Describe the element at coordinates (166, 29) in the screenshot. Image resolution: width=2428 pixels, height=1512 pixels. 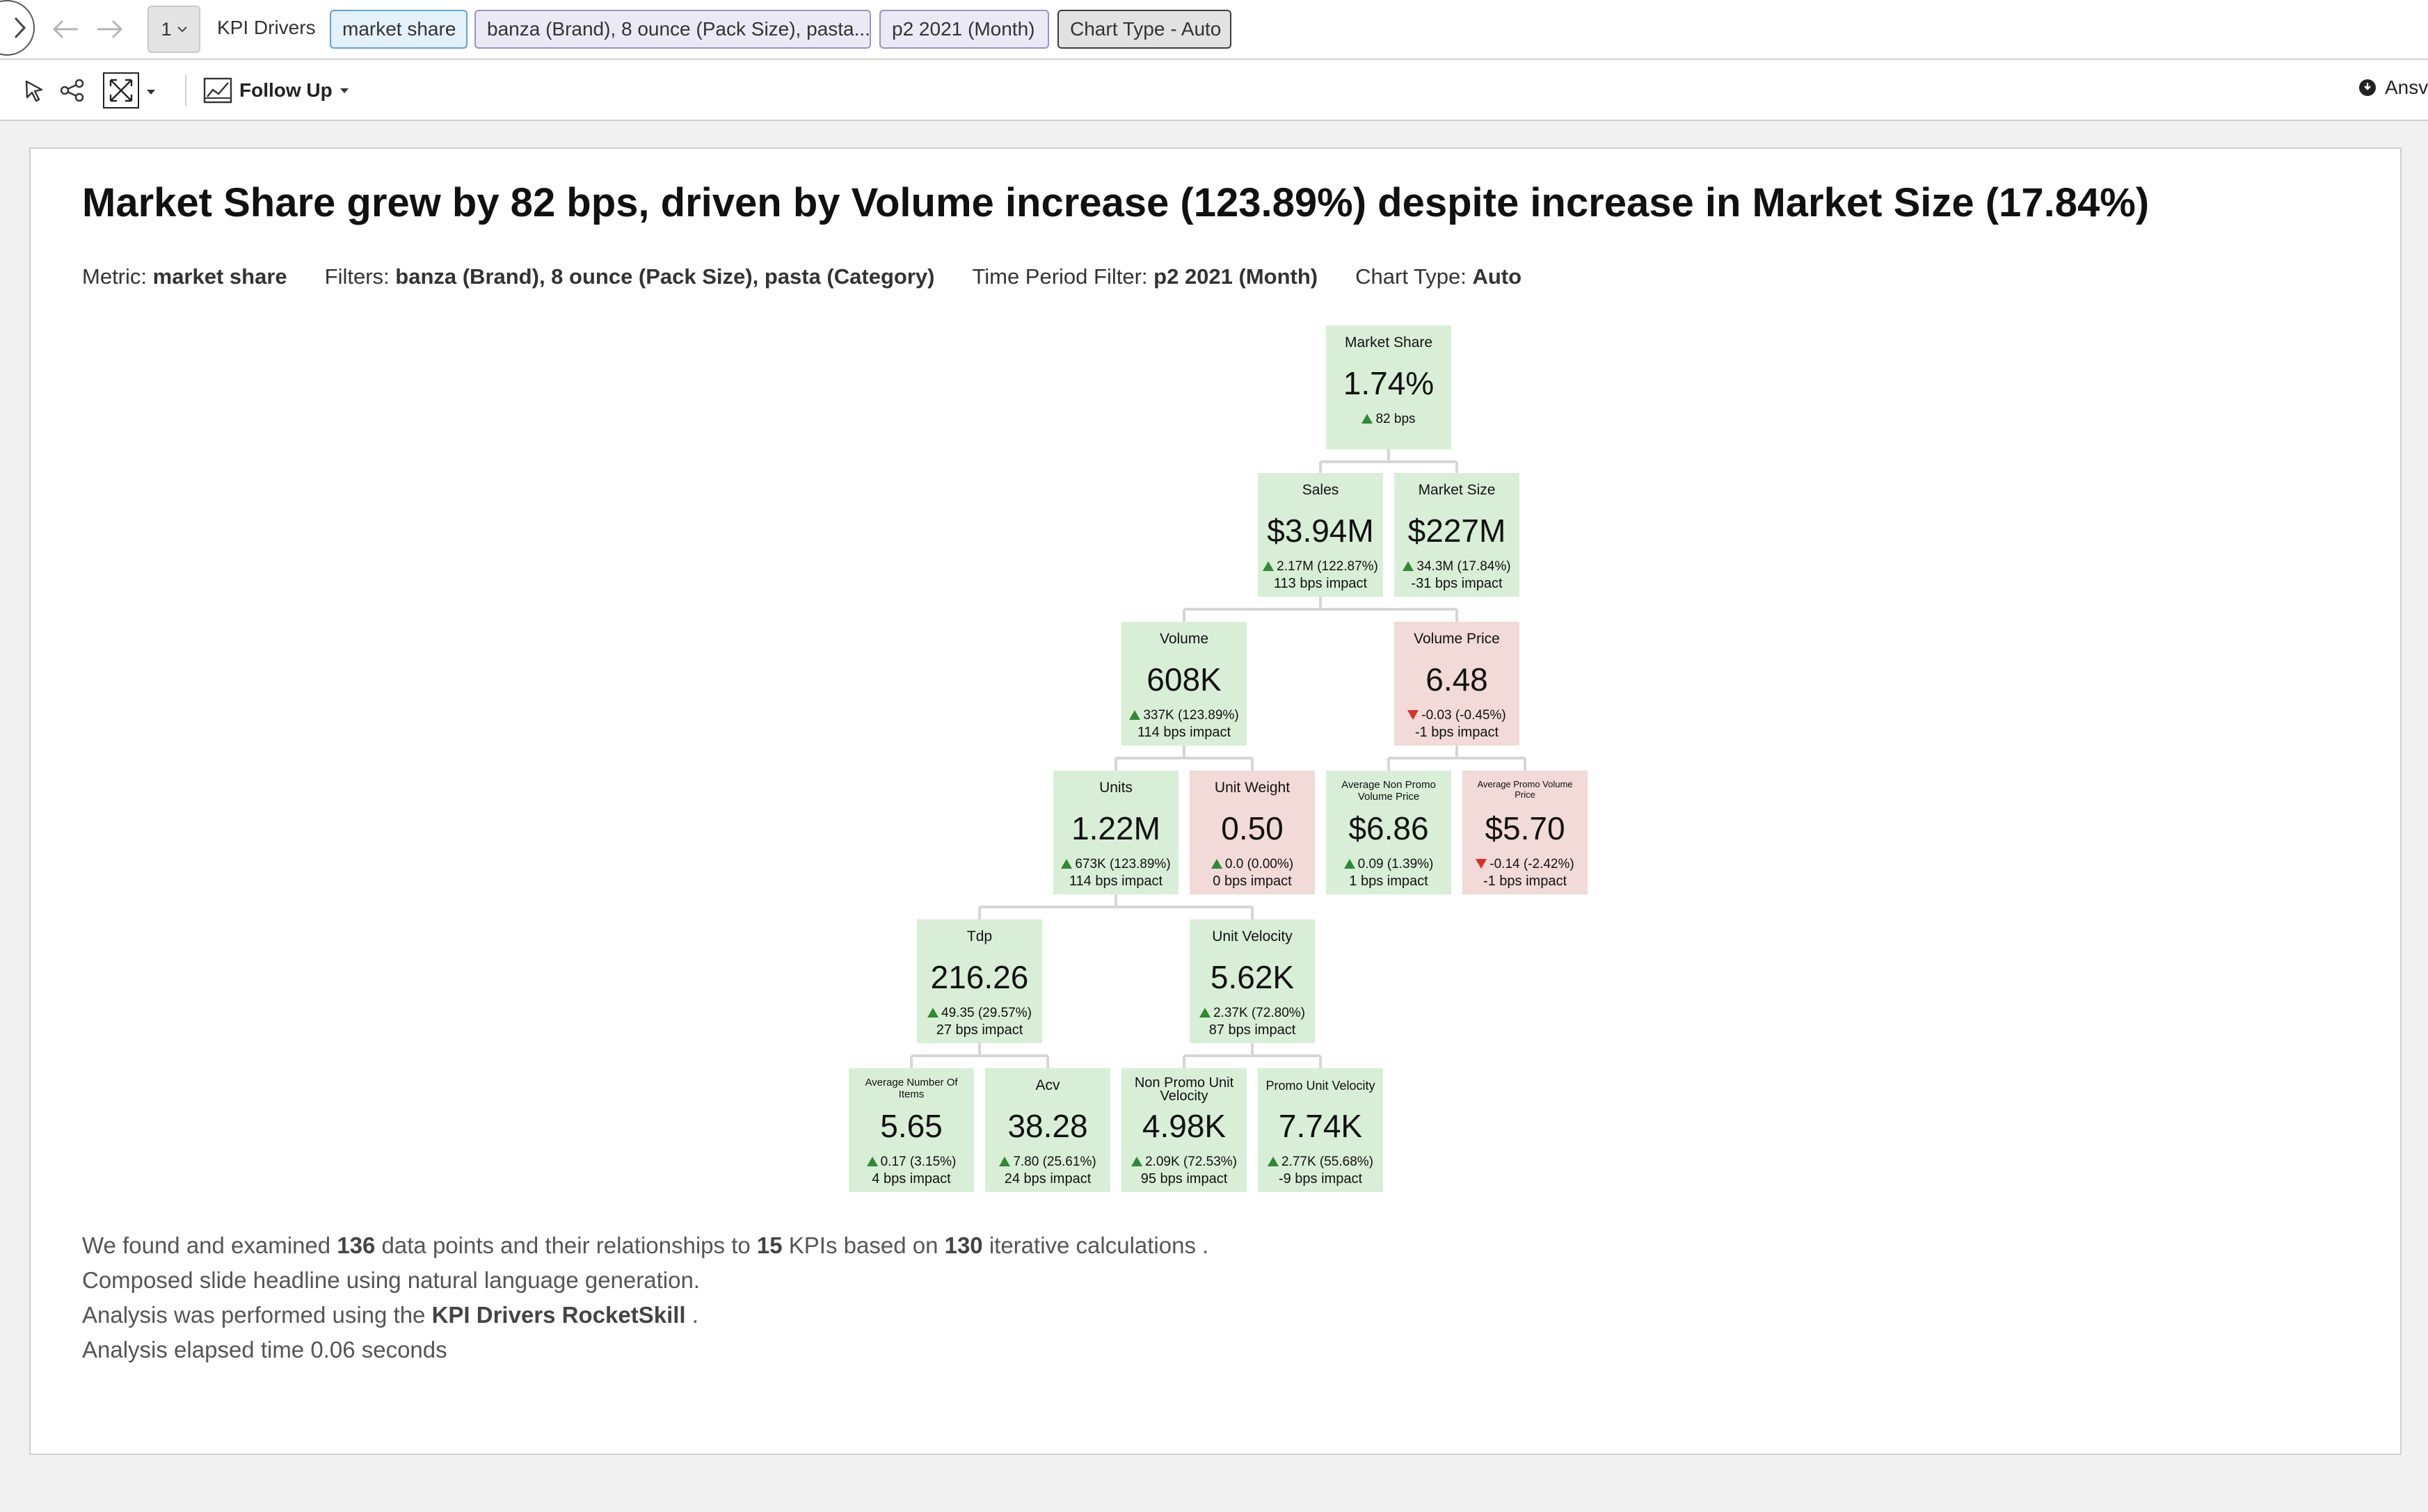
I see `history-value: 1` at that location.